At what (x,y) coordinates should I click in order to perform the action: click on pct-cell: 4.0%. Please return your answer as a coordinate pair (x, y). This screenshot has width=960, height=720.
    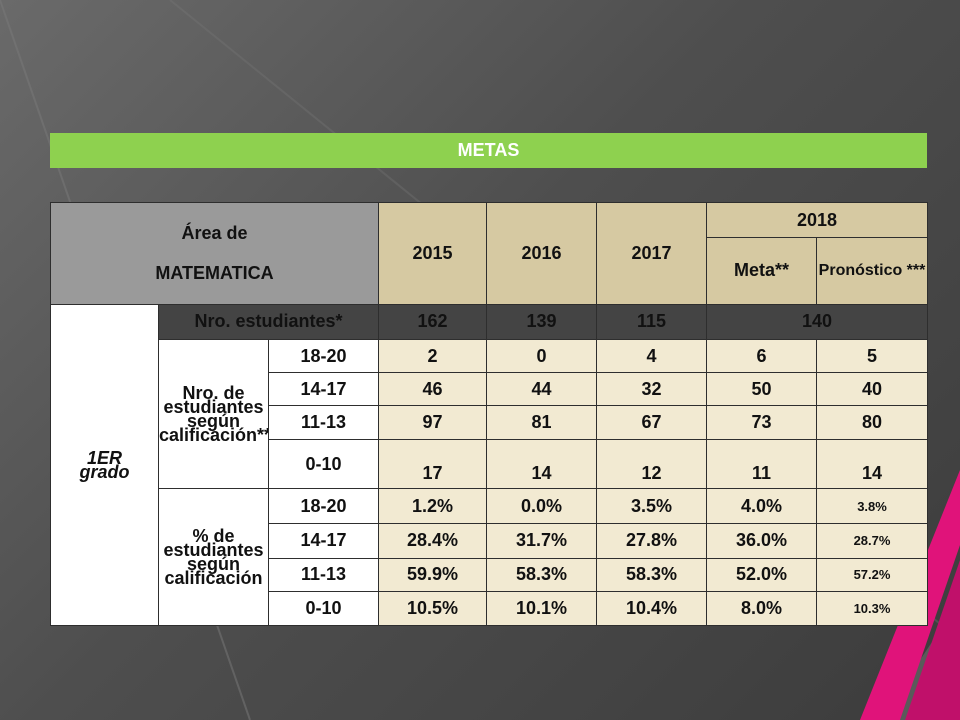
    Looking at the image, I should click on (762, 506).